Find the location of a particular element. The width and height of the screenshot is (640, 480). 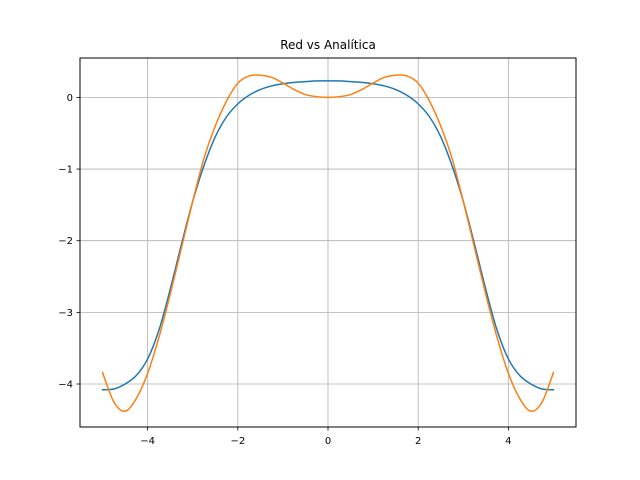

chart-title: Red vs Analítica is located at coordinates (328, 45).